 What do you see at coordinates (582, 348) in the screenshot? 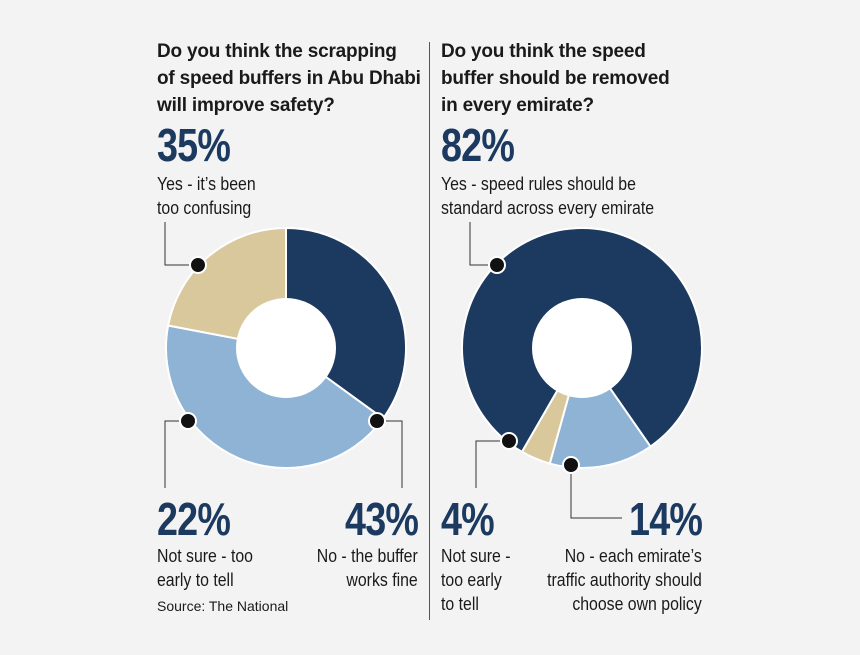
I see `chart2-donut-hole` at bounding box center [582, 348].